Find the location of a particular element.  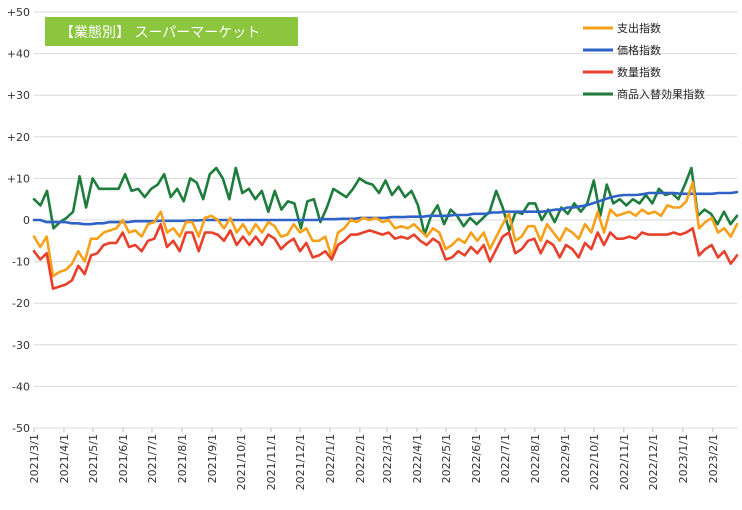

y-tick-label: -10 is located at coordinates (21, 262).